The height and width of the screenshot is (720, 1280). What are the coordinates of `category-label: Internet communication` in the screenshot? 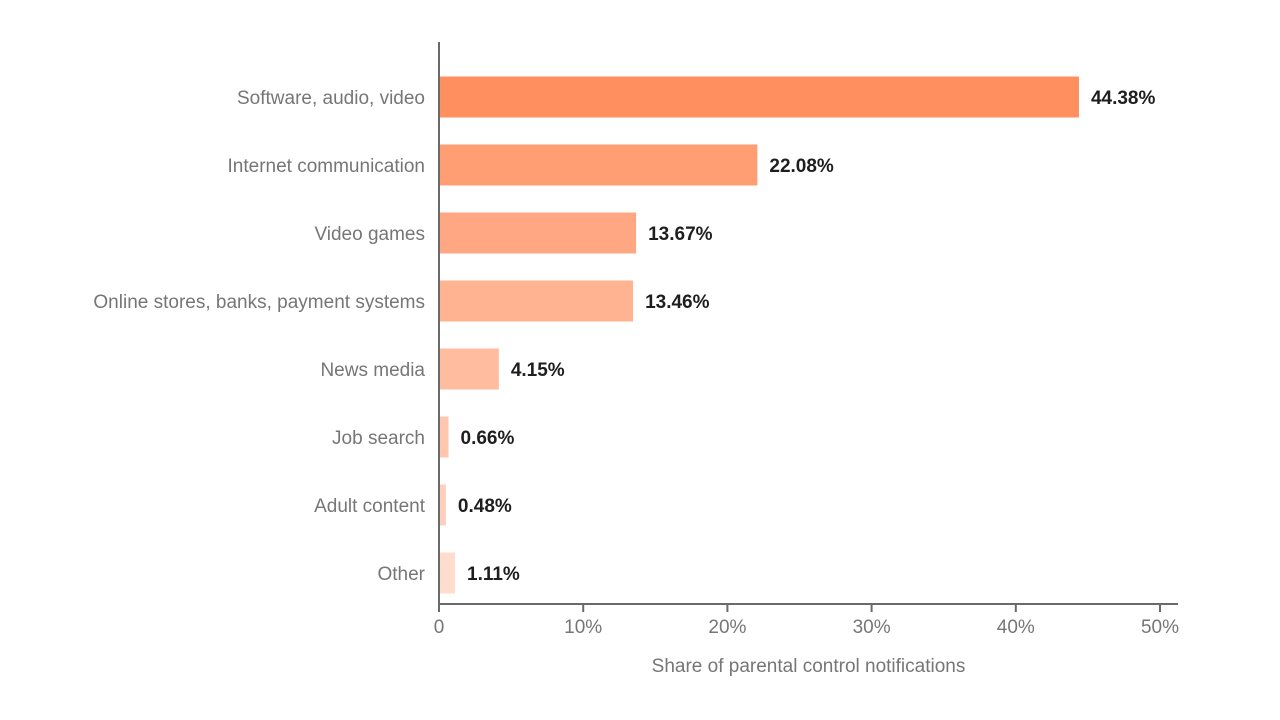 It's located at (327, 166).